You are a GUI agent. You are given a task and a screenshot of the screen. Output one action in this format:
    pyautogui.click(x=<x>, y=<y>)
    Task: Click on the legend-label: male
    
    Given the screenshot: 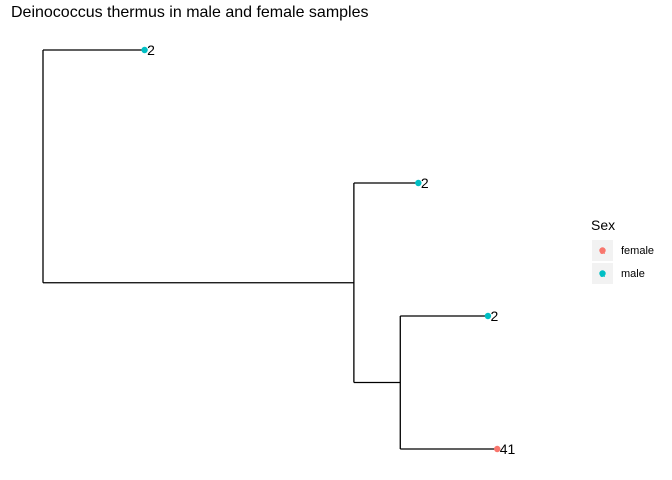 What is the action you would take?
    pyautogui.click(x=633, y=274)
    